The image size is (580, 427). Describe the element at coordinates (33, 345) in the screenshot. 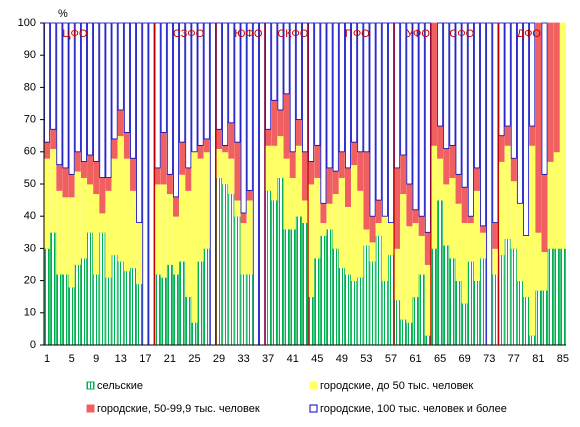

I see `y-tick-label: 0` at that location.